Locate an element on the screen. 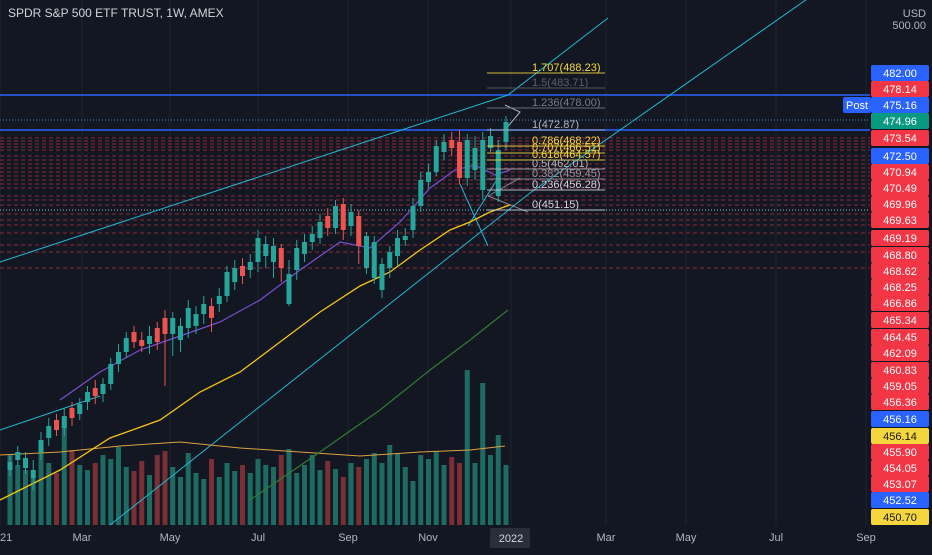 This screenshot has height=555, width=932. price-axis-label: 468.80 is located at coordinates (900, 255).